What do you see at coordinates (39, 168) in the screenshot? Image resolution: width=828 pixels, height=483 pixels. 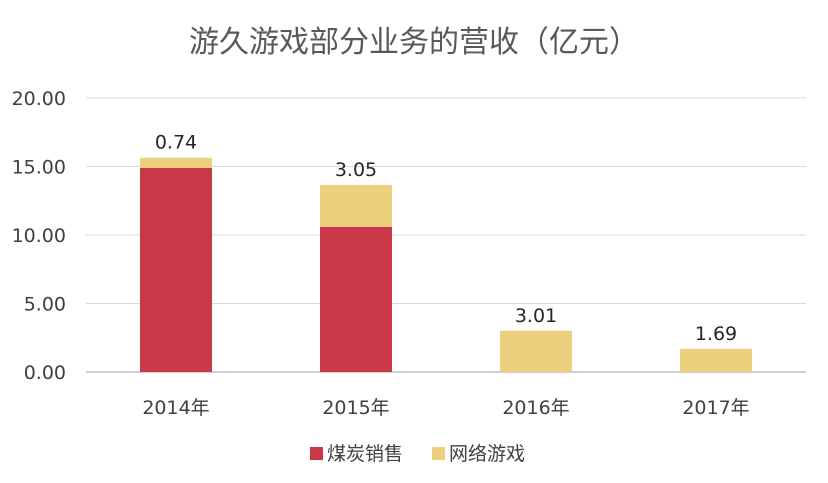 I see `y-tick-label: 15.00` at bounding box center [39, 168].